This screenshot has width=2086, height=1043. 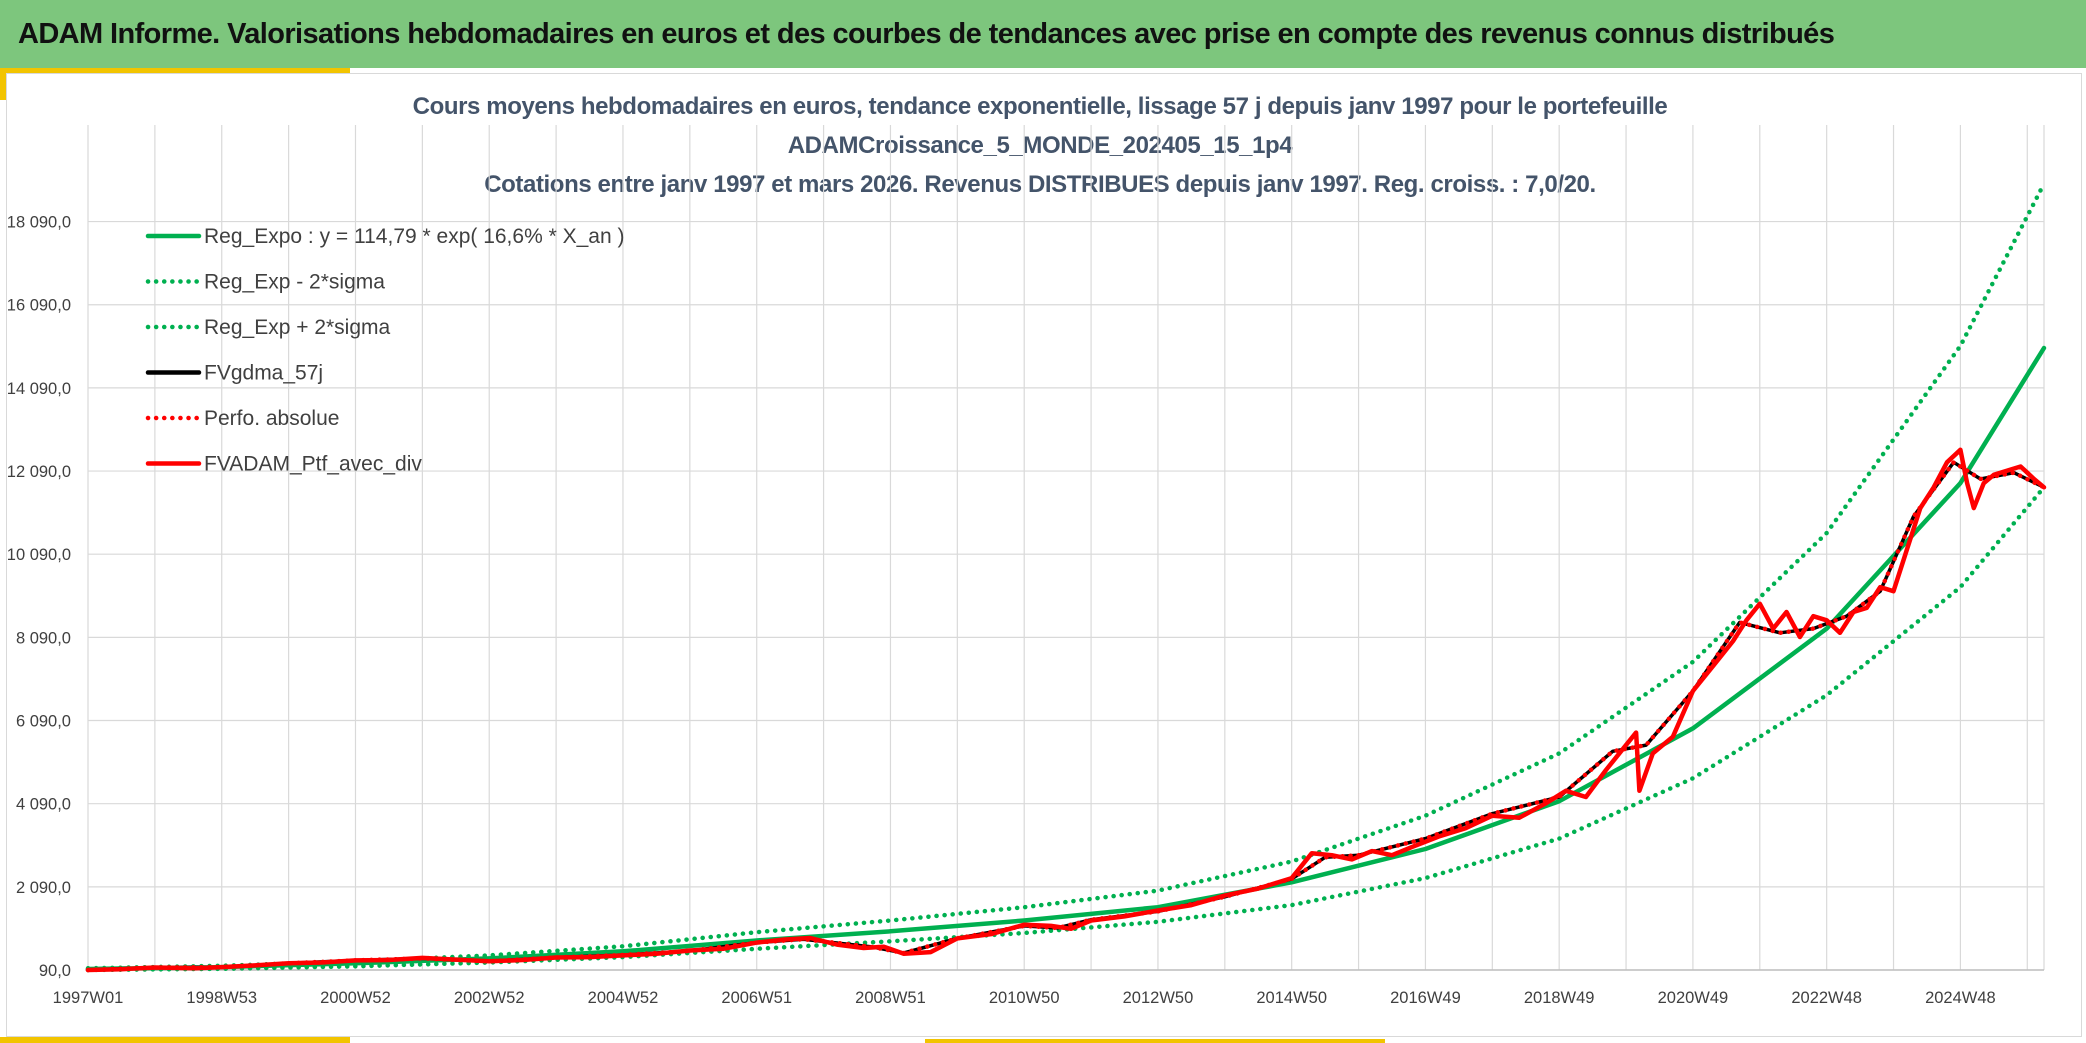 What do you see at coordinates (294, 282) in the screenshot?
I see `legend-label: Reg_Exp - 2*sigma` at bounding box center [294, 282].